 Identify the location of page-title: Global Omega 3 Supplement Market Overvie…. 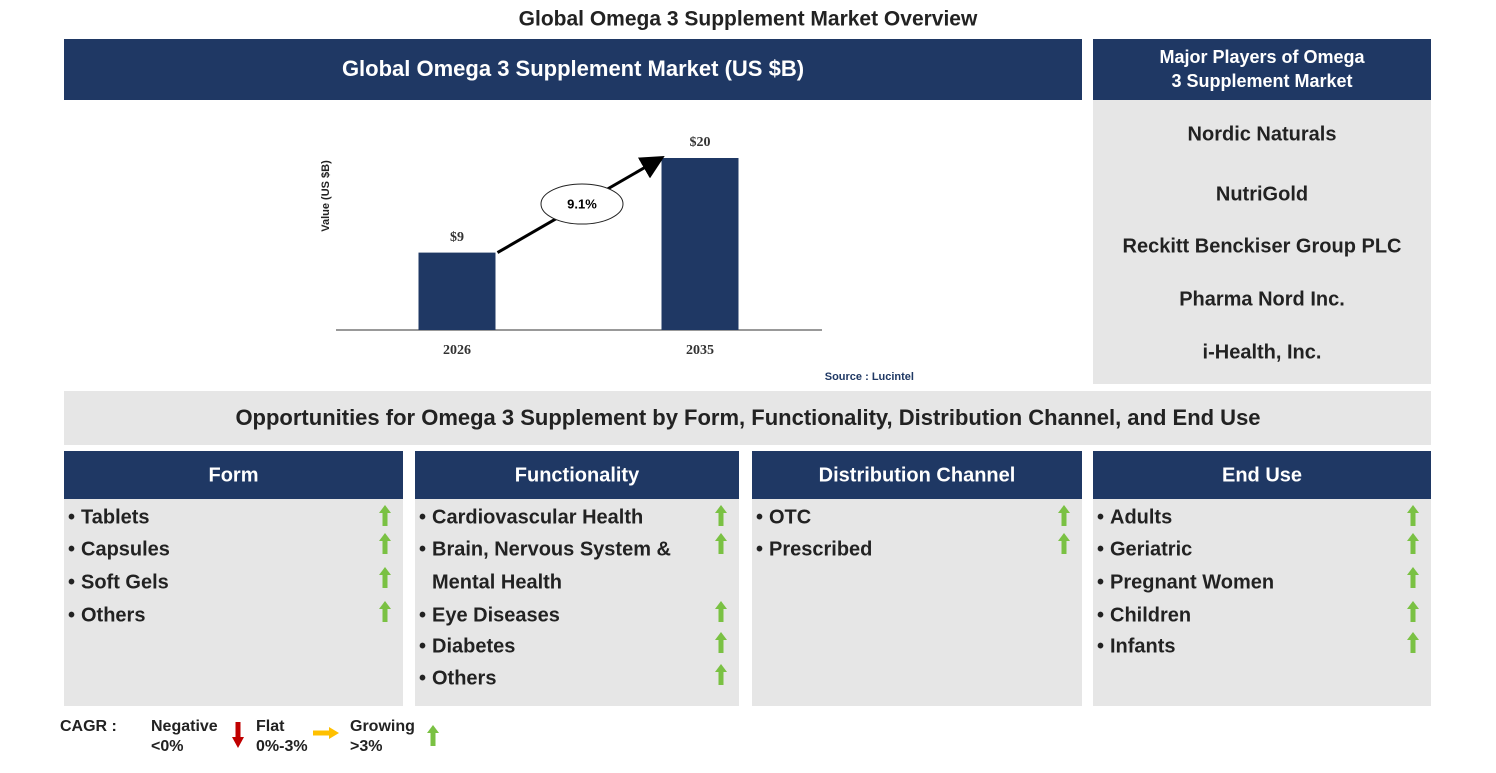
(748, 19).